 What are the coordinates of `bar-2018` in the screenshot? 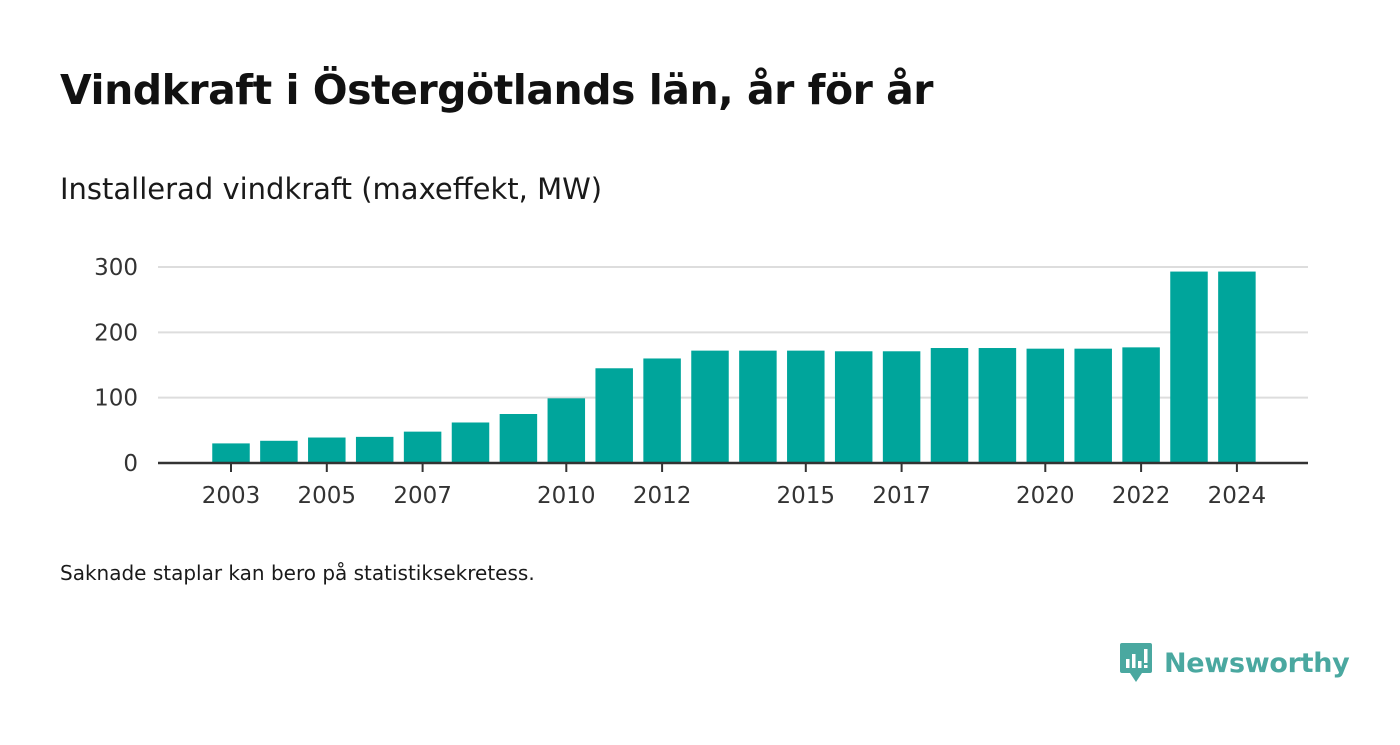 It's located at (949, 405).